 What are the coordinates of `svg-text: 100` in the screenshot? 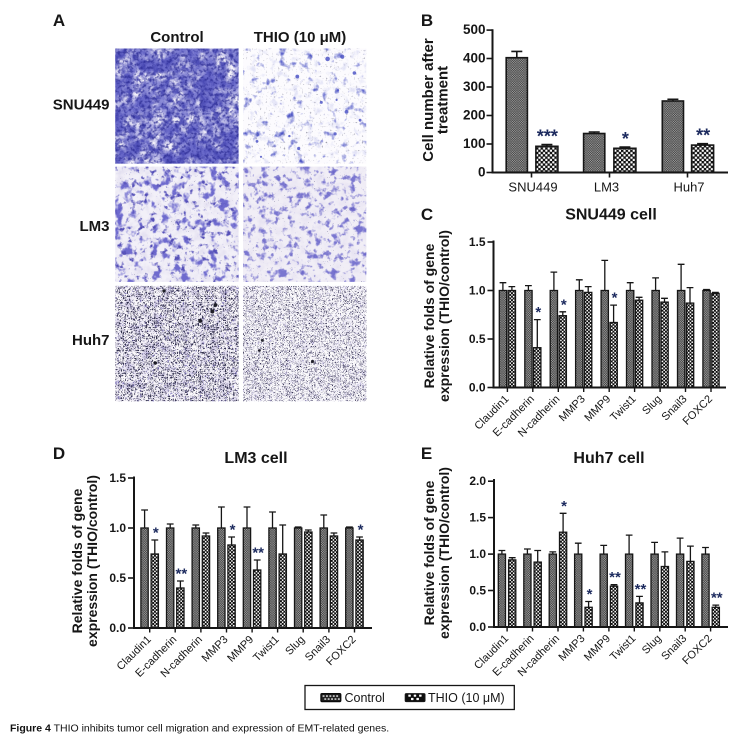 It's located at (474, 143).